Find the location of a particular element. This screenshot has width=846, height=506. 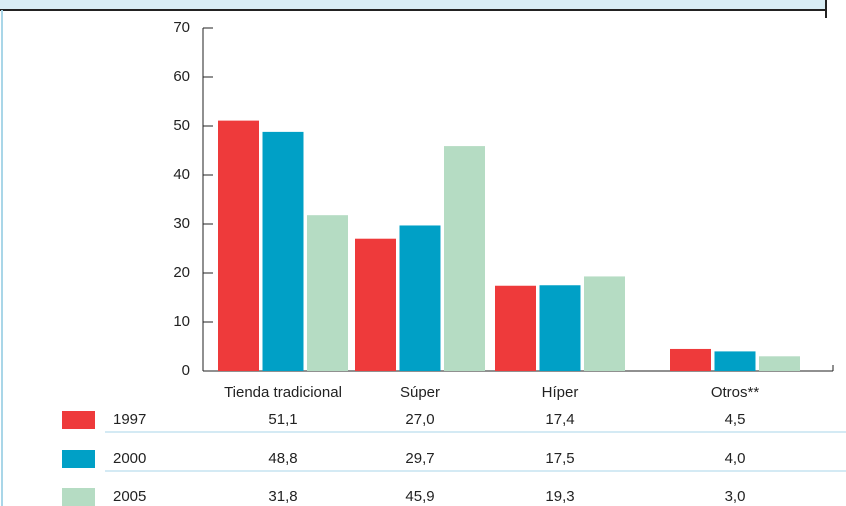

y-tick-label: 0 is located at coordinates (186, 370).